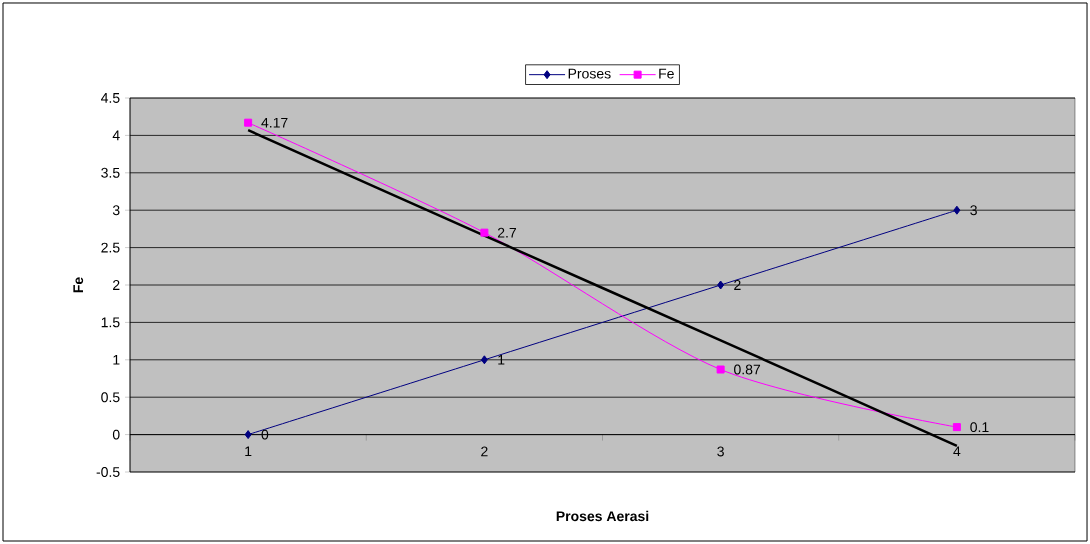 This screenshot has width=1090, height=544. Describe the element at coordinates (116, 135) in the screenshot. I see `y-tick-label: 4` at that location.